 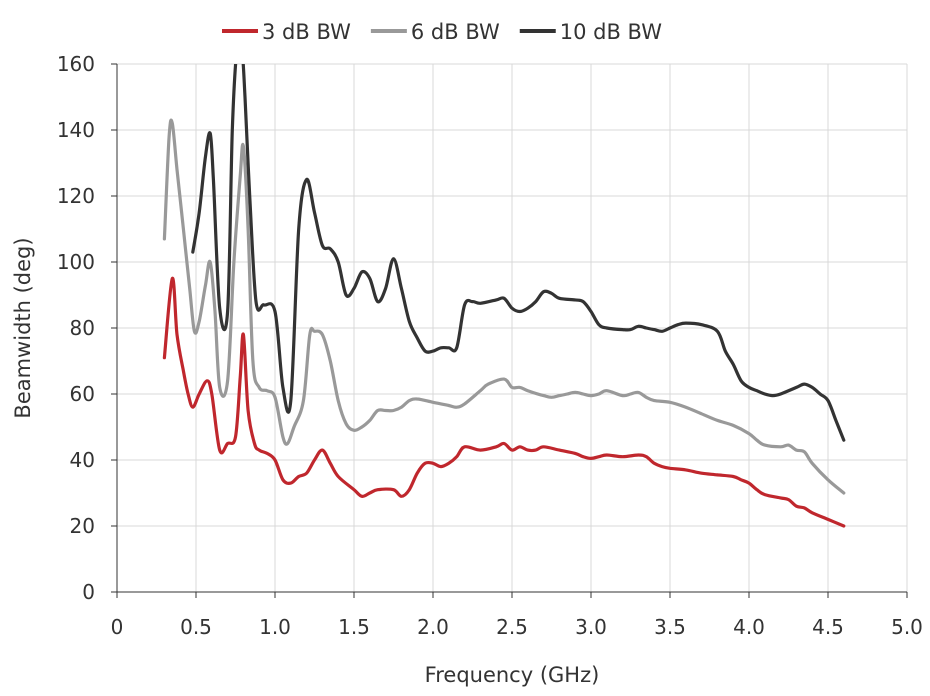 What do you see at coordinates (591, 627) in the screenshot?
I see `x-tick-label: 3.0` at bounding box center [591, 627].